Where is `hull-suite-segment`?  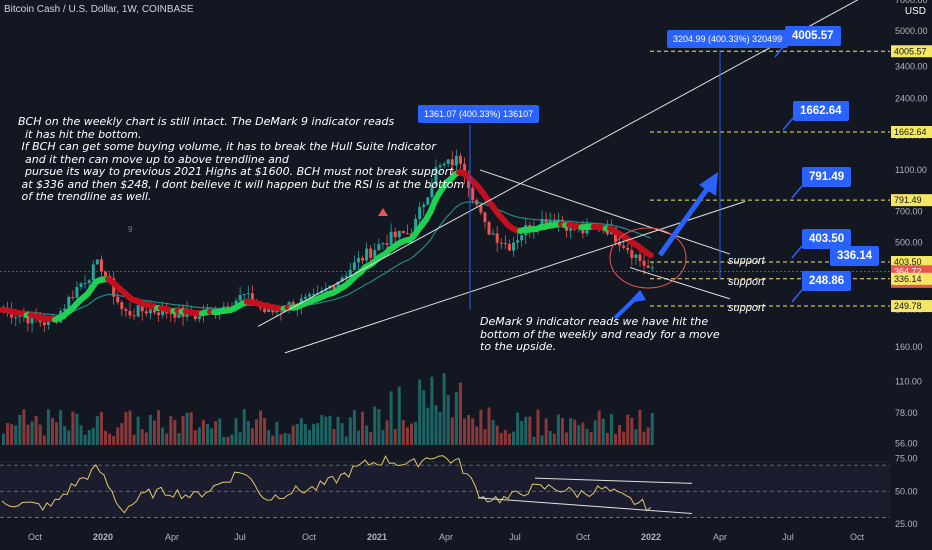 hull-suite-segment is located at coordinates (648, 254).